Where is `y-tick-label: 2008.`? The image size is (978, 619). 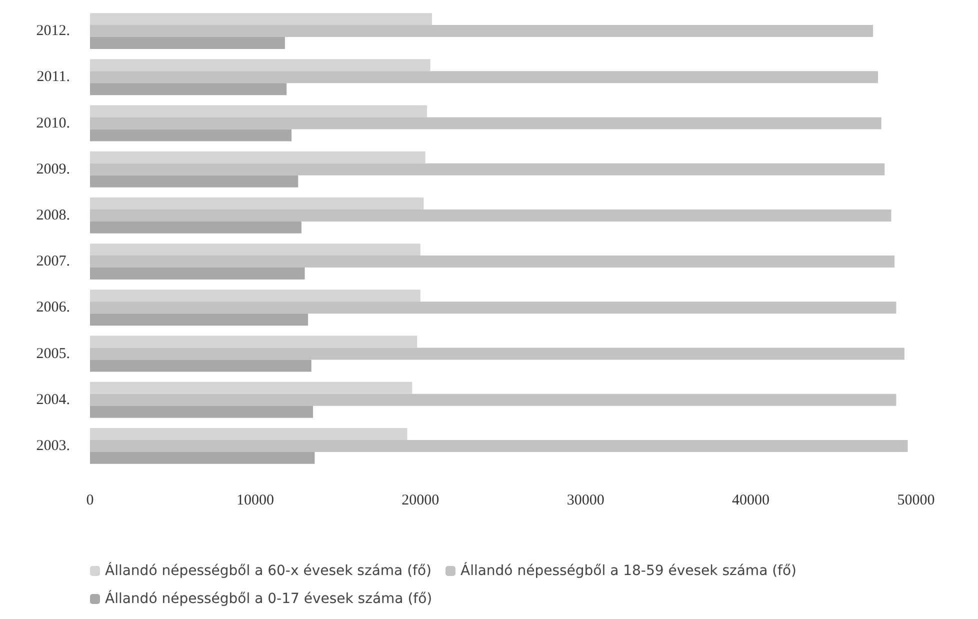
y-tick-label: 2008. is located at coordinates (53, 215).